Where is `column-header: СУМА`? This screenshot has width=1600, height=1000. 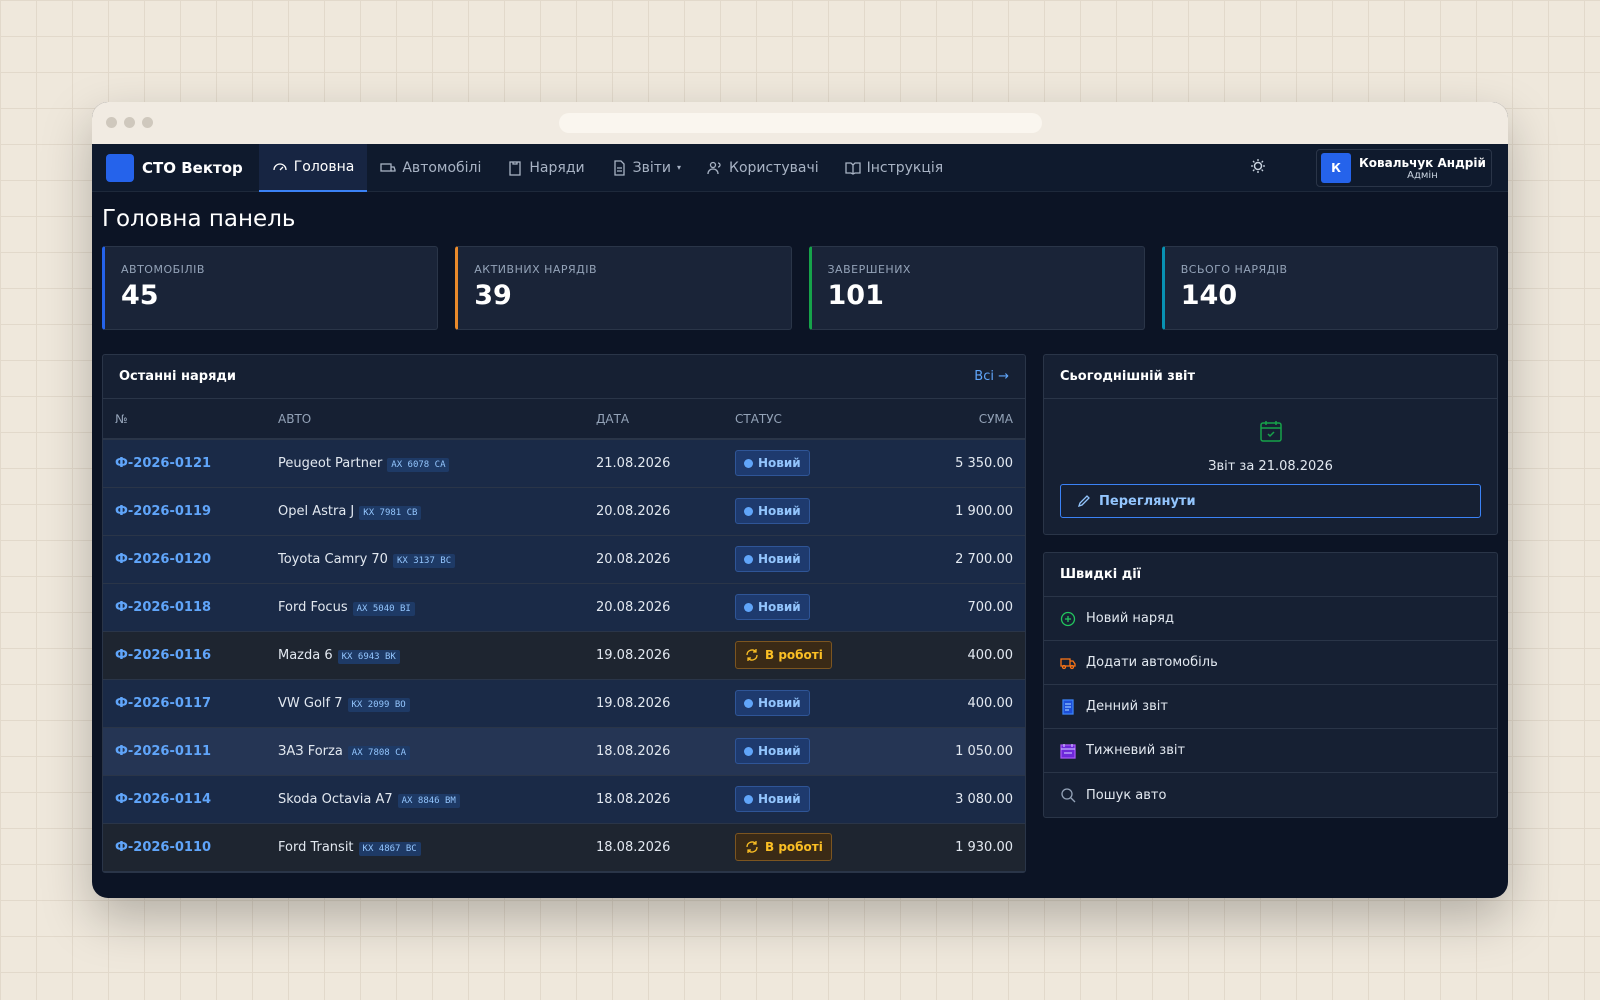
column-header: СУМА is located at coordinates (964, 419).